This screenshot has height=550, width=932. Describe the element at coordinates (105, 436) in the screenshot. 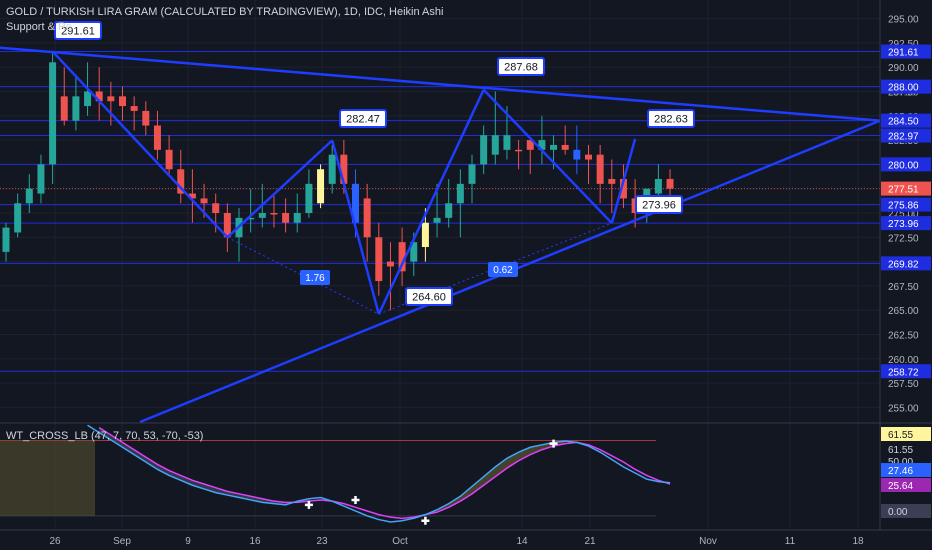

I see `indicator-label: WT_CROSS_LB (47, 7, 70, 53, -70, -53)` at that location.